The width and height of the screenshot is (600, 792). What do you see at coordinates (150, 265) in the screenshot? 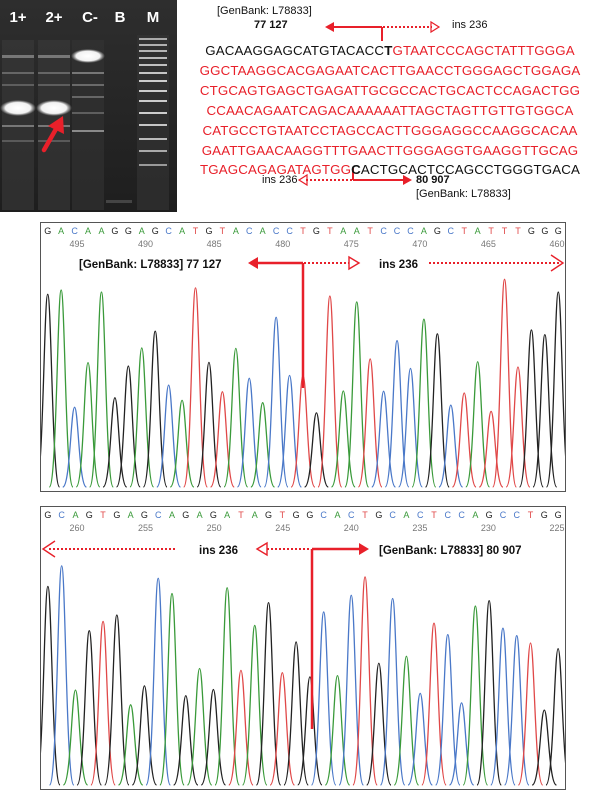
I see `trace-1-genbank-label: [GenBank: L78833] 77 127` at bounding box center [150, 265].